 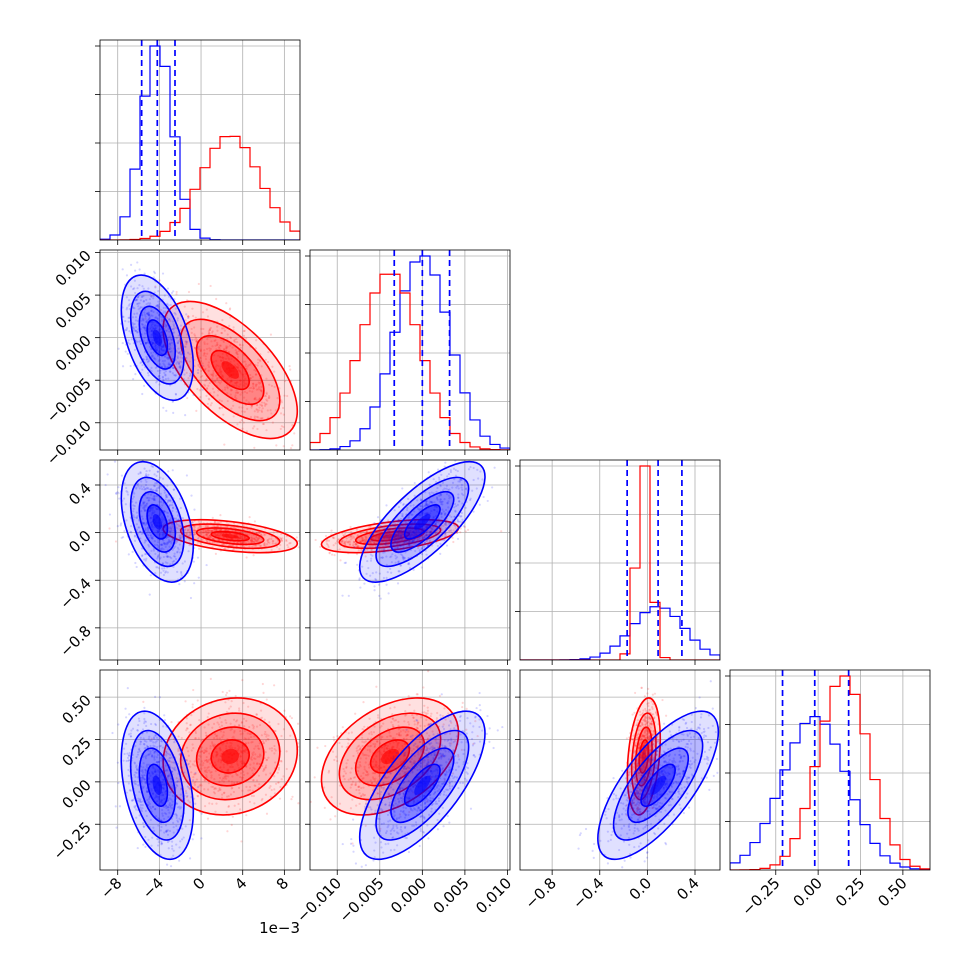 What do you see at coordinates (200, 350) in the screenshot?
I see `panel-frame` at bounding box center [200, 350].